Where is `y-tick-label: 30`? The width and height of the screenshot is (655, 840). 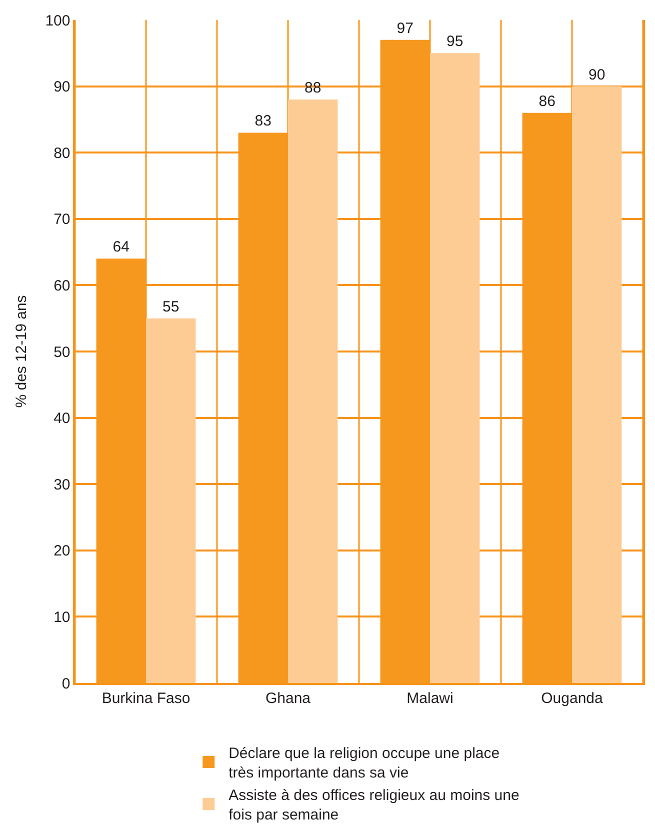
y-tick-label: 30 is located at coordinates (62, 485).